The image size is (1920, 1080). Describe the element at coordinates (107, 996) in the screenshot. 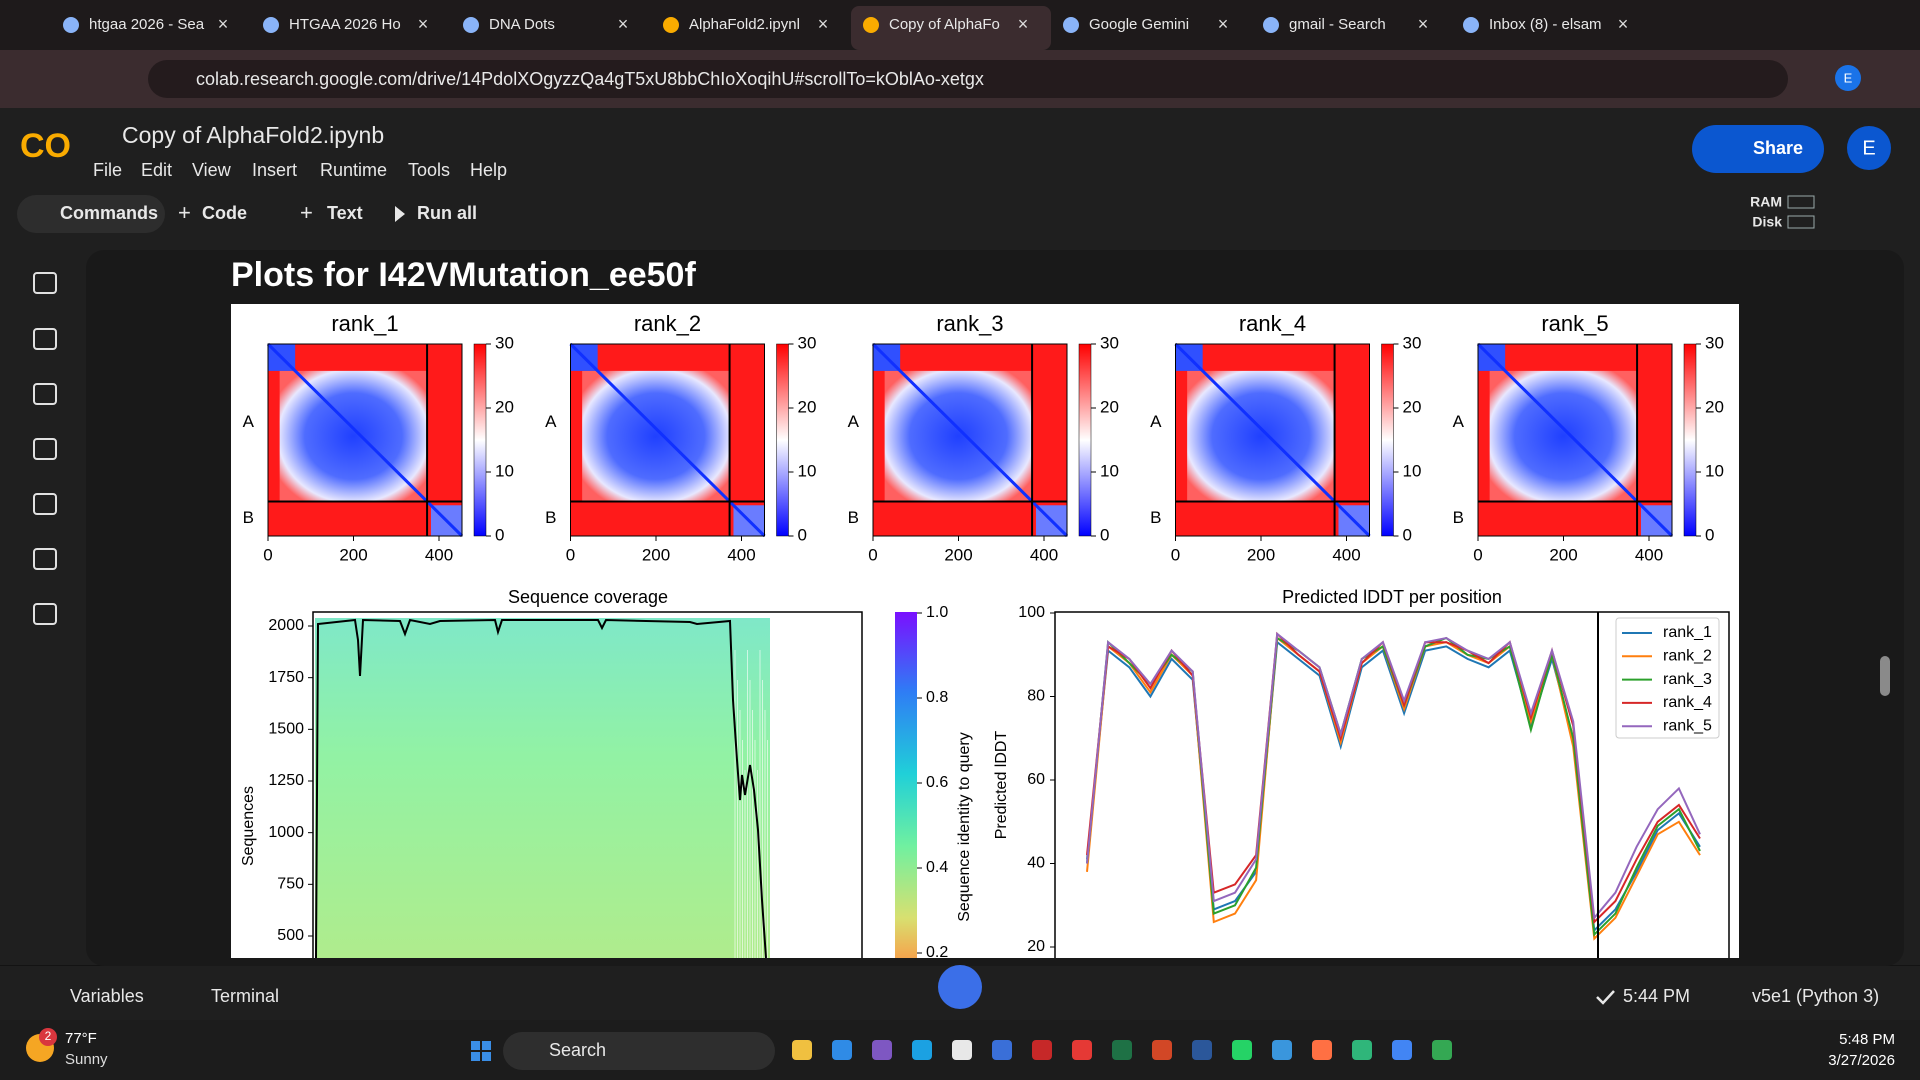

I see `variables-button: Variables` at that location.